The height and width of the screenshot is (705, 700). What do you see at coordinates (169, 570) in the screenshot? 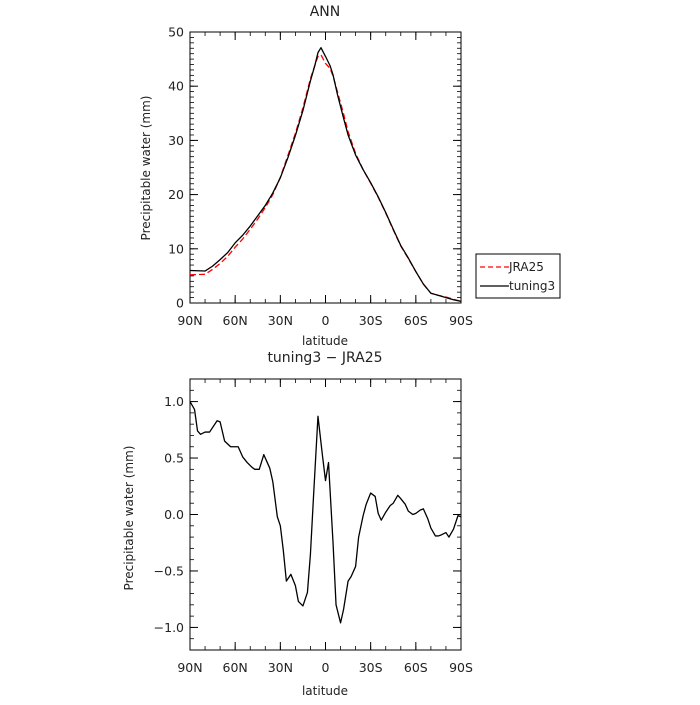
I see `y-tick-label: −0.5` at bounding box center [169, 570].